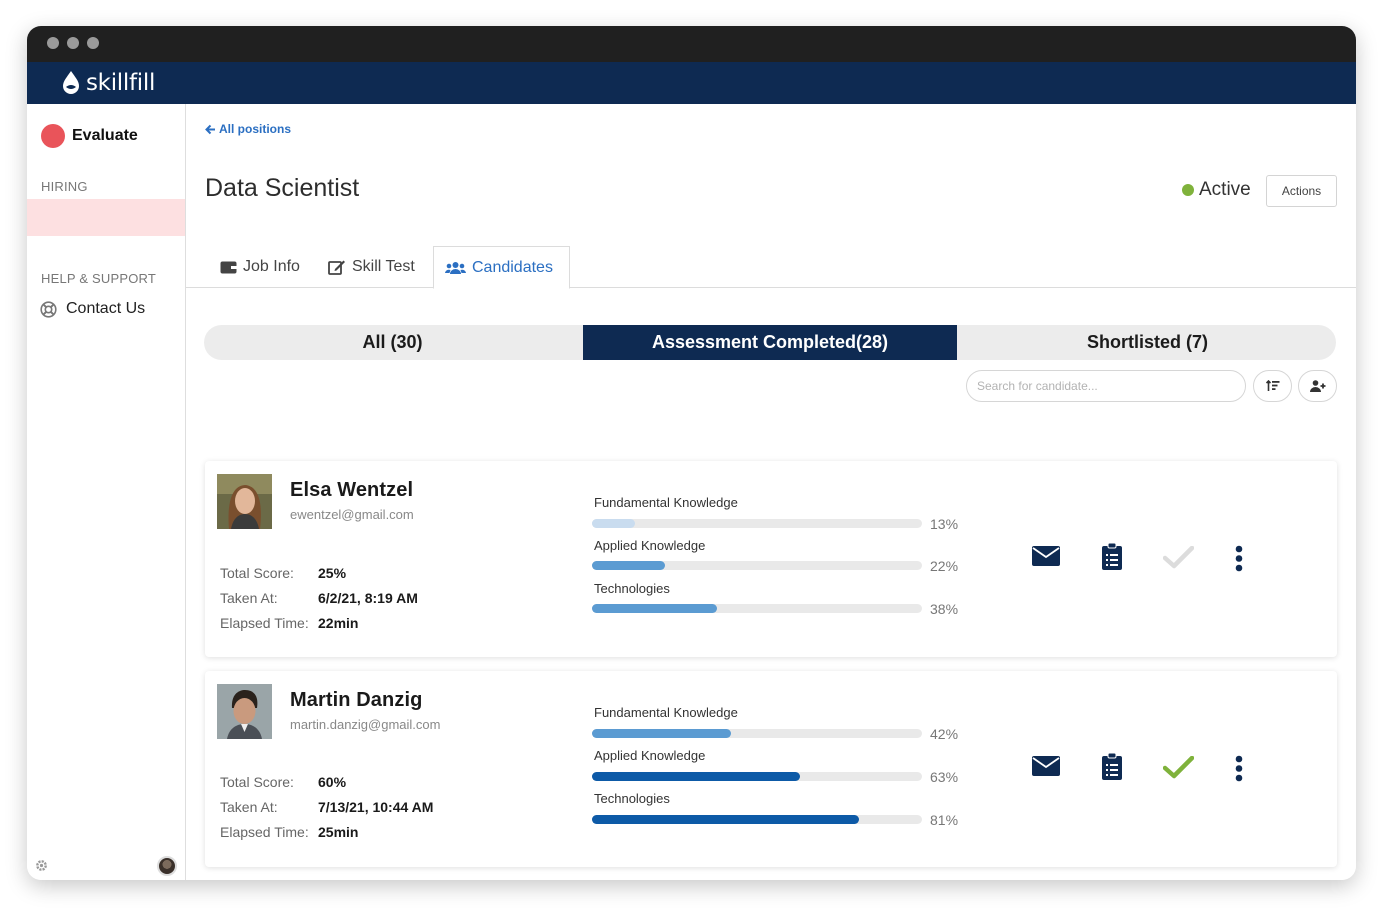  I want to click on brand-name: skillfill, so click(121, 83).